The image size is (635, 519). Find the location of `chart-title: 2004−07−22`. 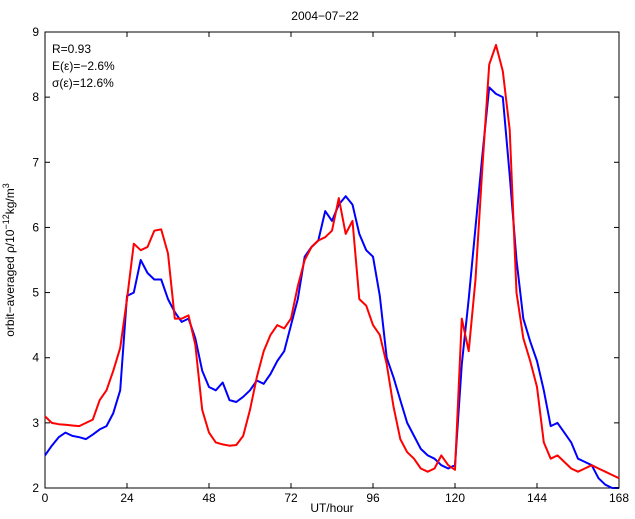

chart-title: 2004−07−22 is located at coordinates (325, 16).